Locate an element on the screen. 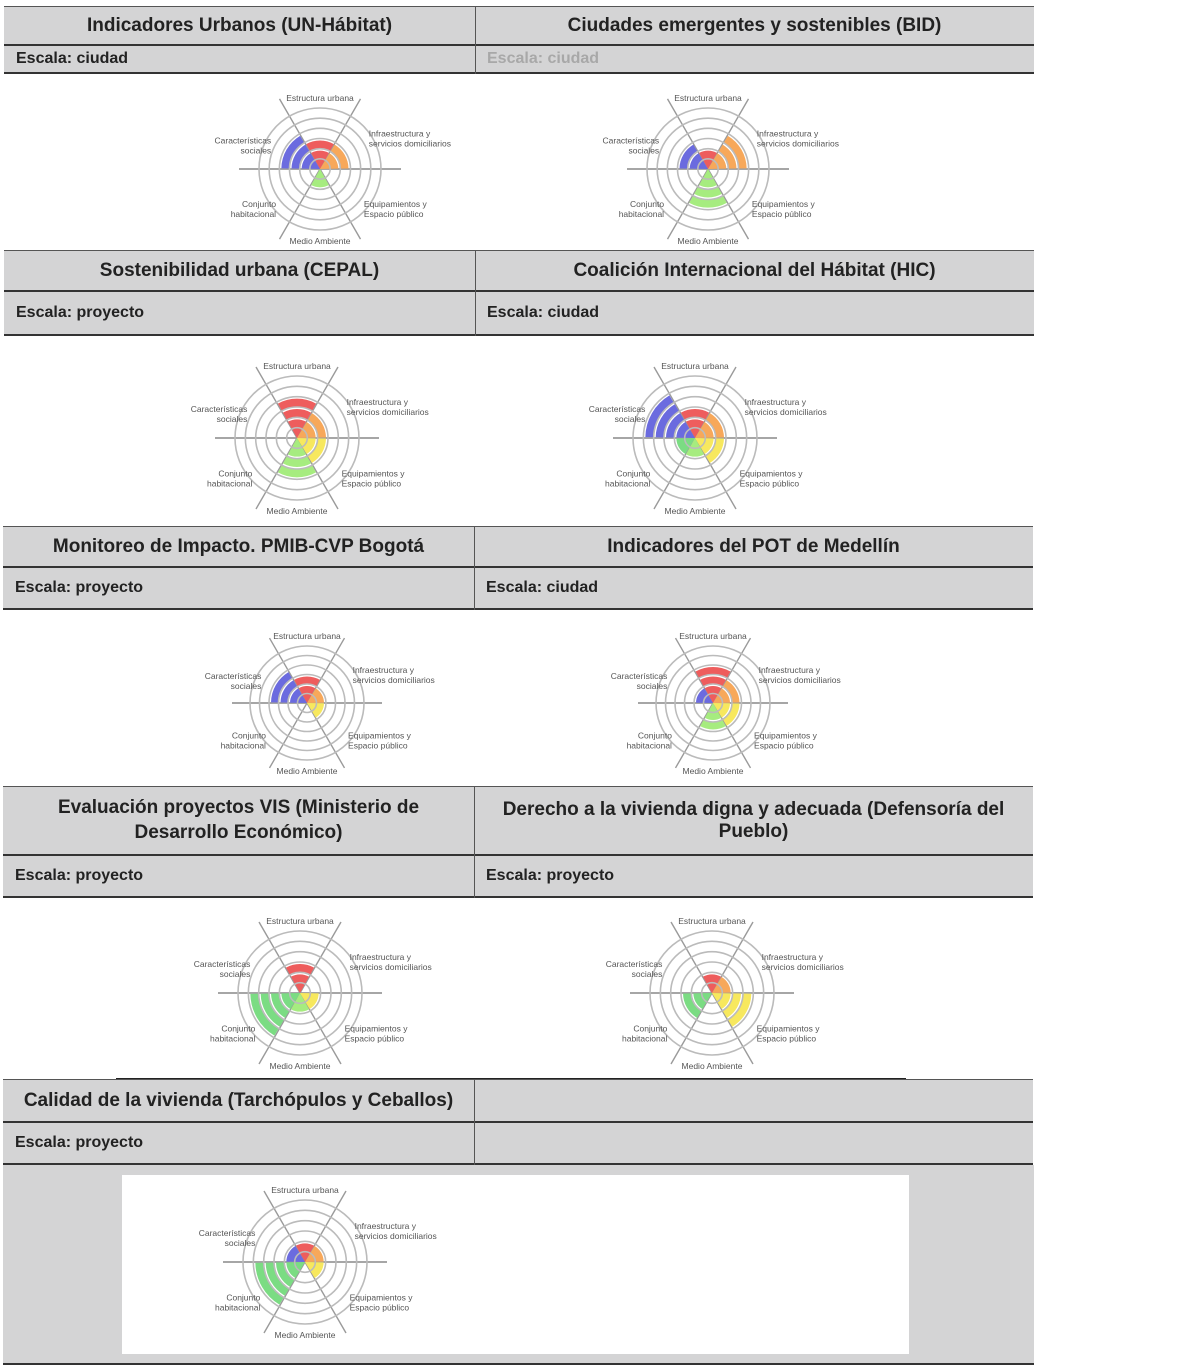  panel-scale-2: Escala: ciudad is located at coordinates (754, 60).